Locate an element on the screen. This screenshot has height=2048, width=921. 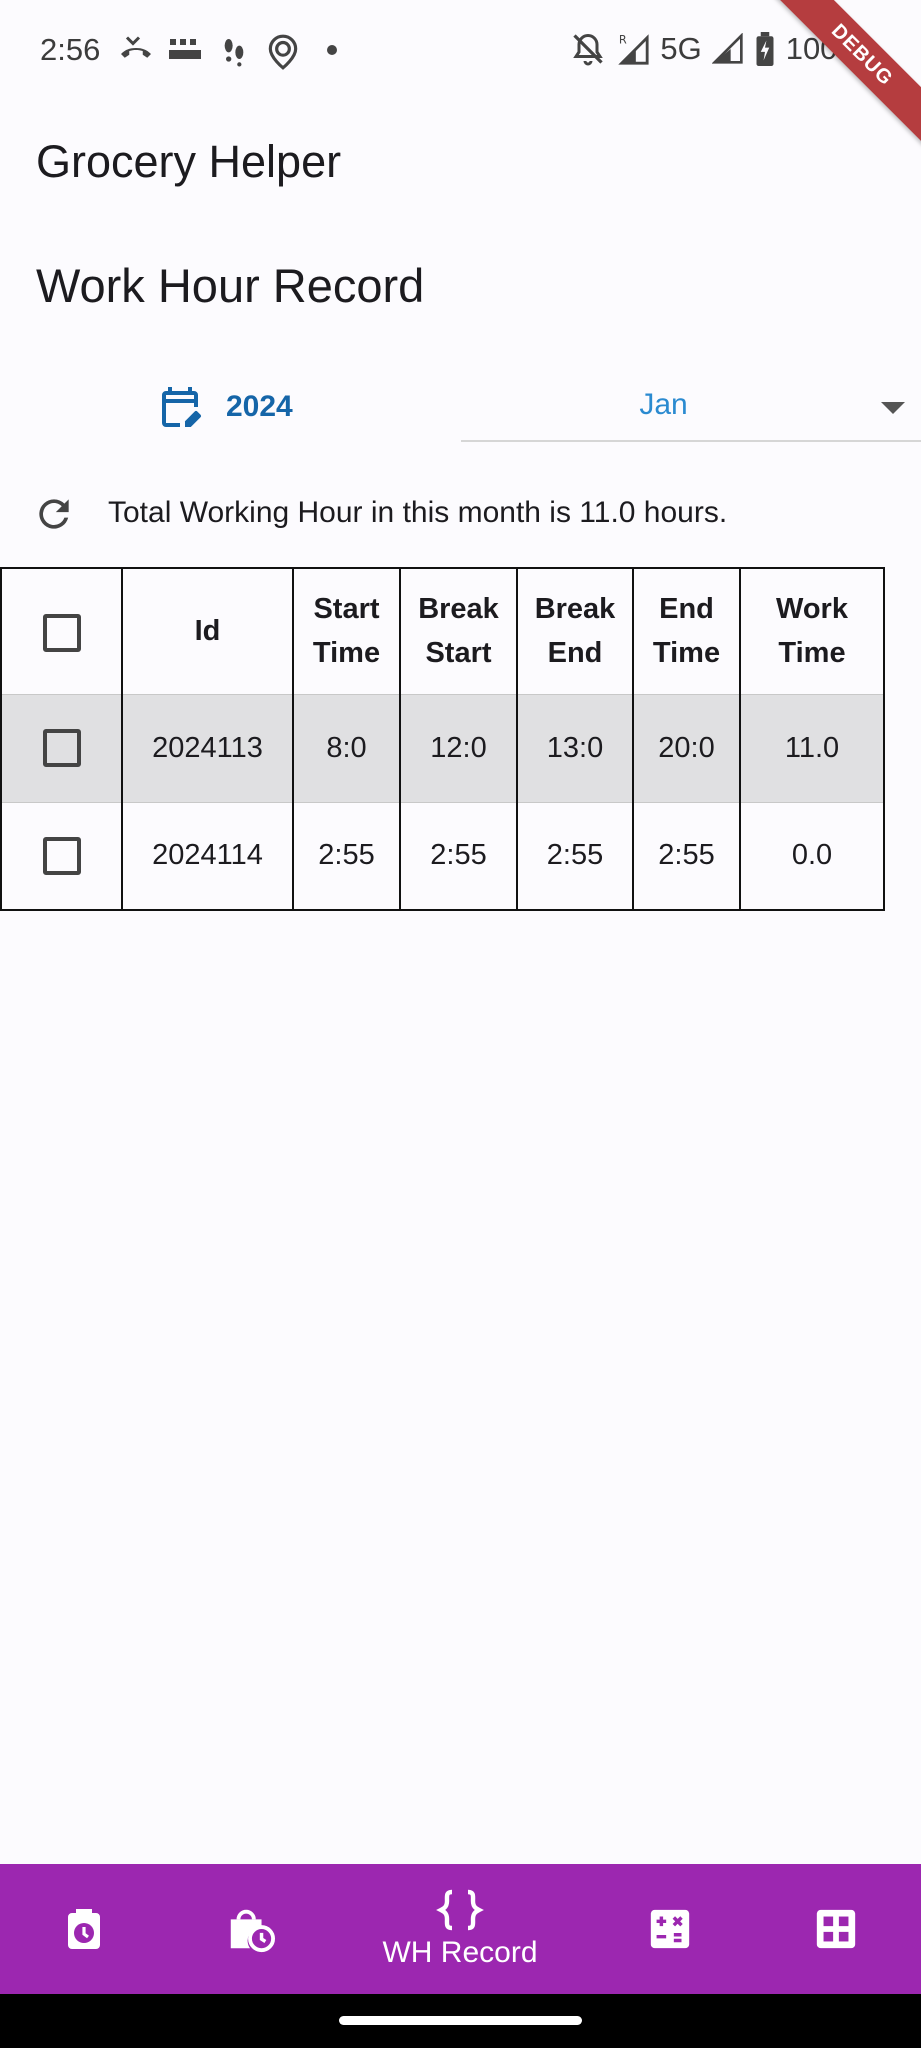
braces-icon is located at coordinates (460, 1910).